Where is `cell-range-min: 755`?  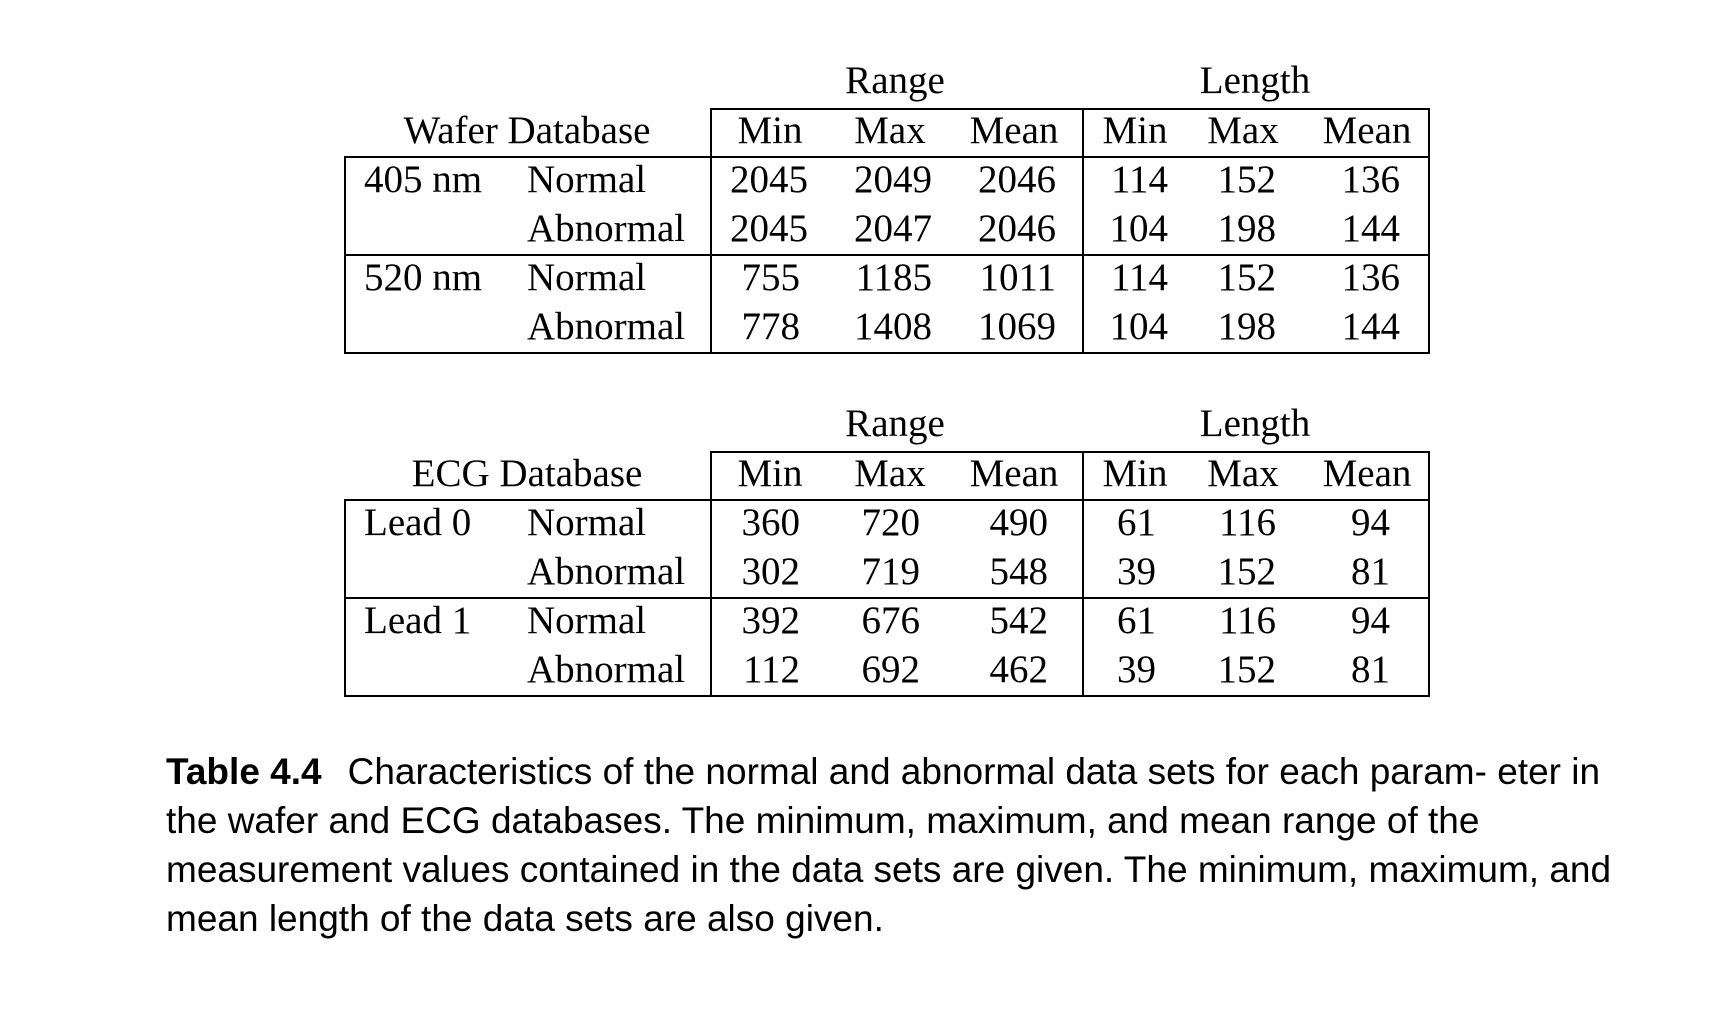
cell-range-min: 755 is located at coordinates (771, 277).